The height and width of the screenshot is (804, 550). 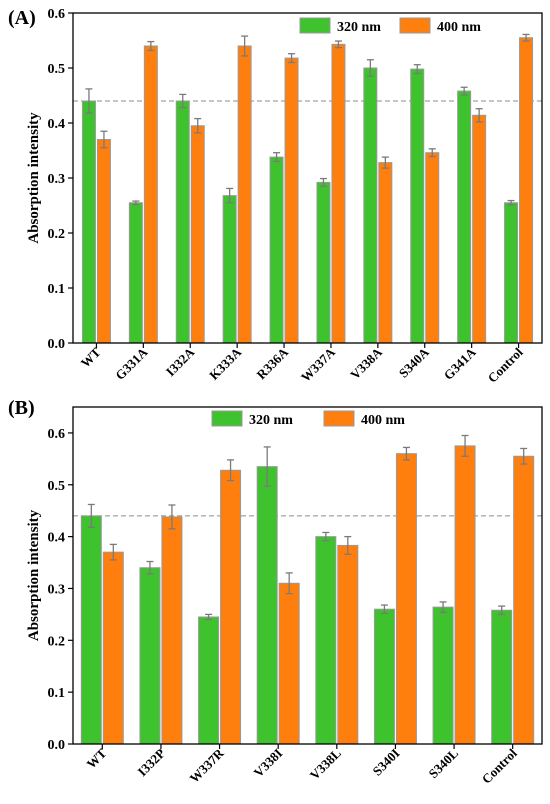 I want to click on panel-label: (A), so click(x=22, y=18).